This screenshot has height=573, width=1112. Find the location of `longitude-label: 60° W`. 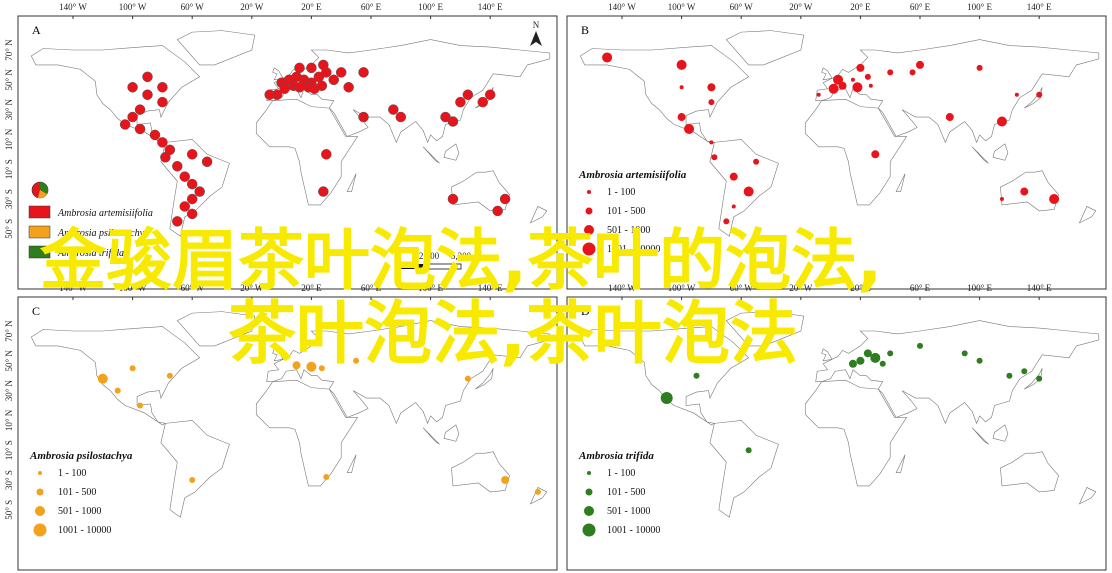

longitude-label: 60° W is located at coordinates (193, 7).